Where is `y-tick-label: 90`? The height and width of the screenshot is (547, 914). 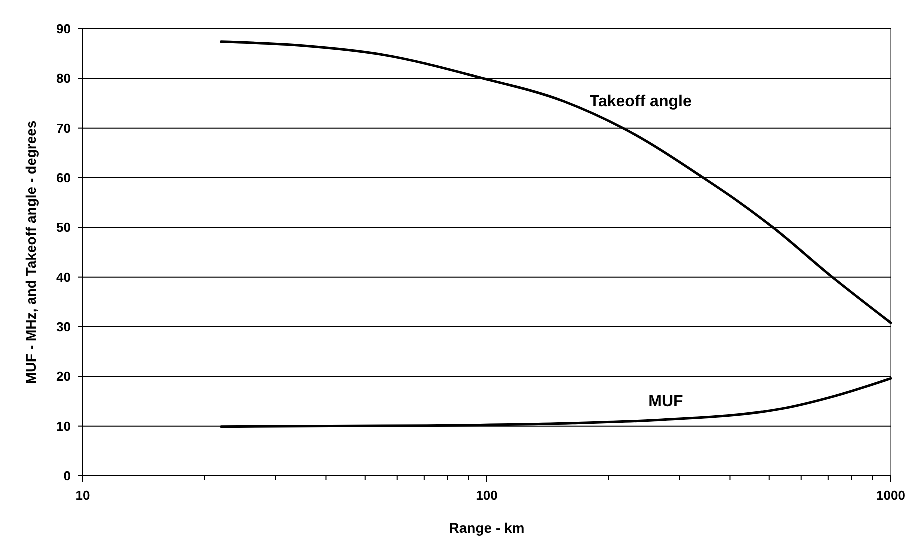
y-tick-label: 90 is located at coordinates (63, 29).